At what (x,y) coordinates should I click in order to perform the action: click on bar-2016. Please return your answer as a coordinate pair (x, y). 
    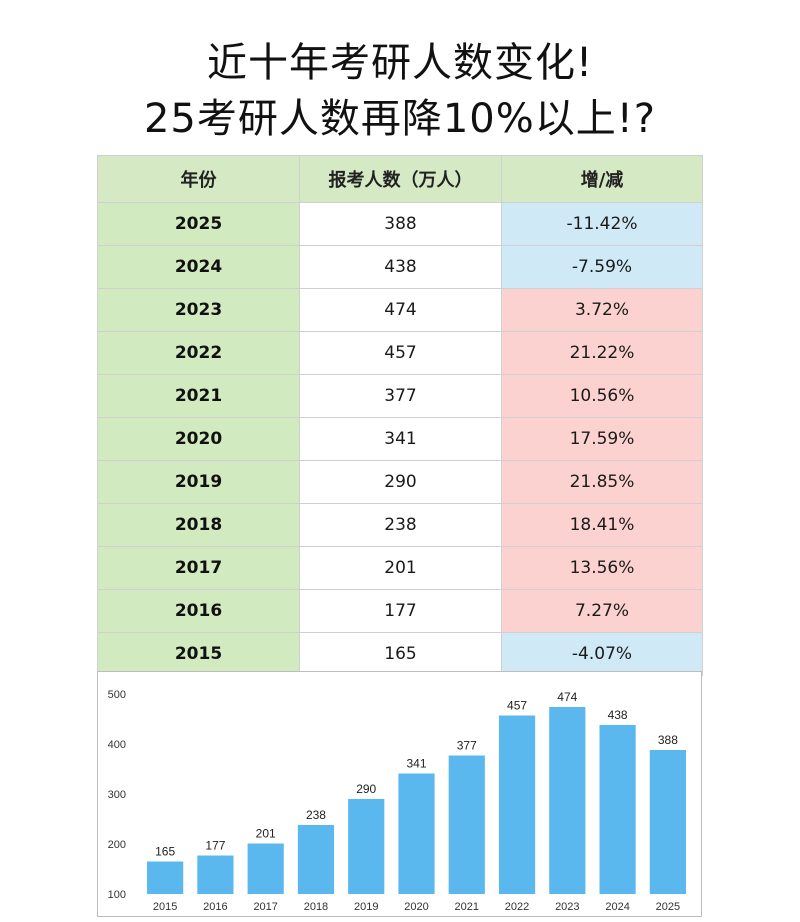
    Looking at the image, I should click on (215, 874).